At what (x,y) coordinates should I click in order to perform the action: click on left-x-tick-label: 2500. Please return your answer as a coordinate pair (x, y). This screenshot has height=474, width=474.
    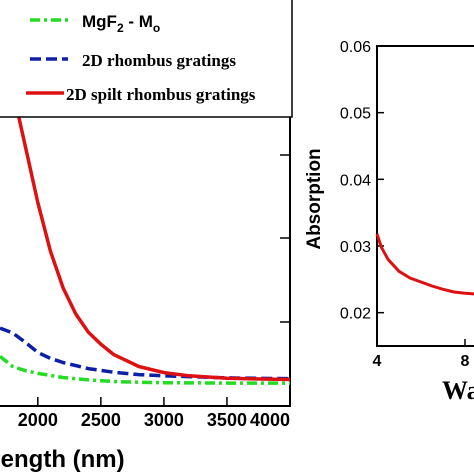
    Looking at the image, I should click on (101, 420).